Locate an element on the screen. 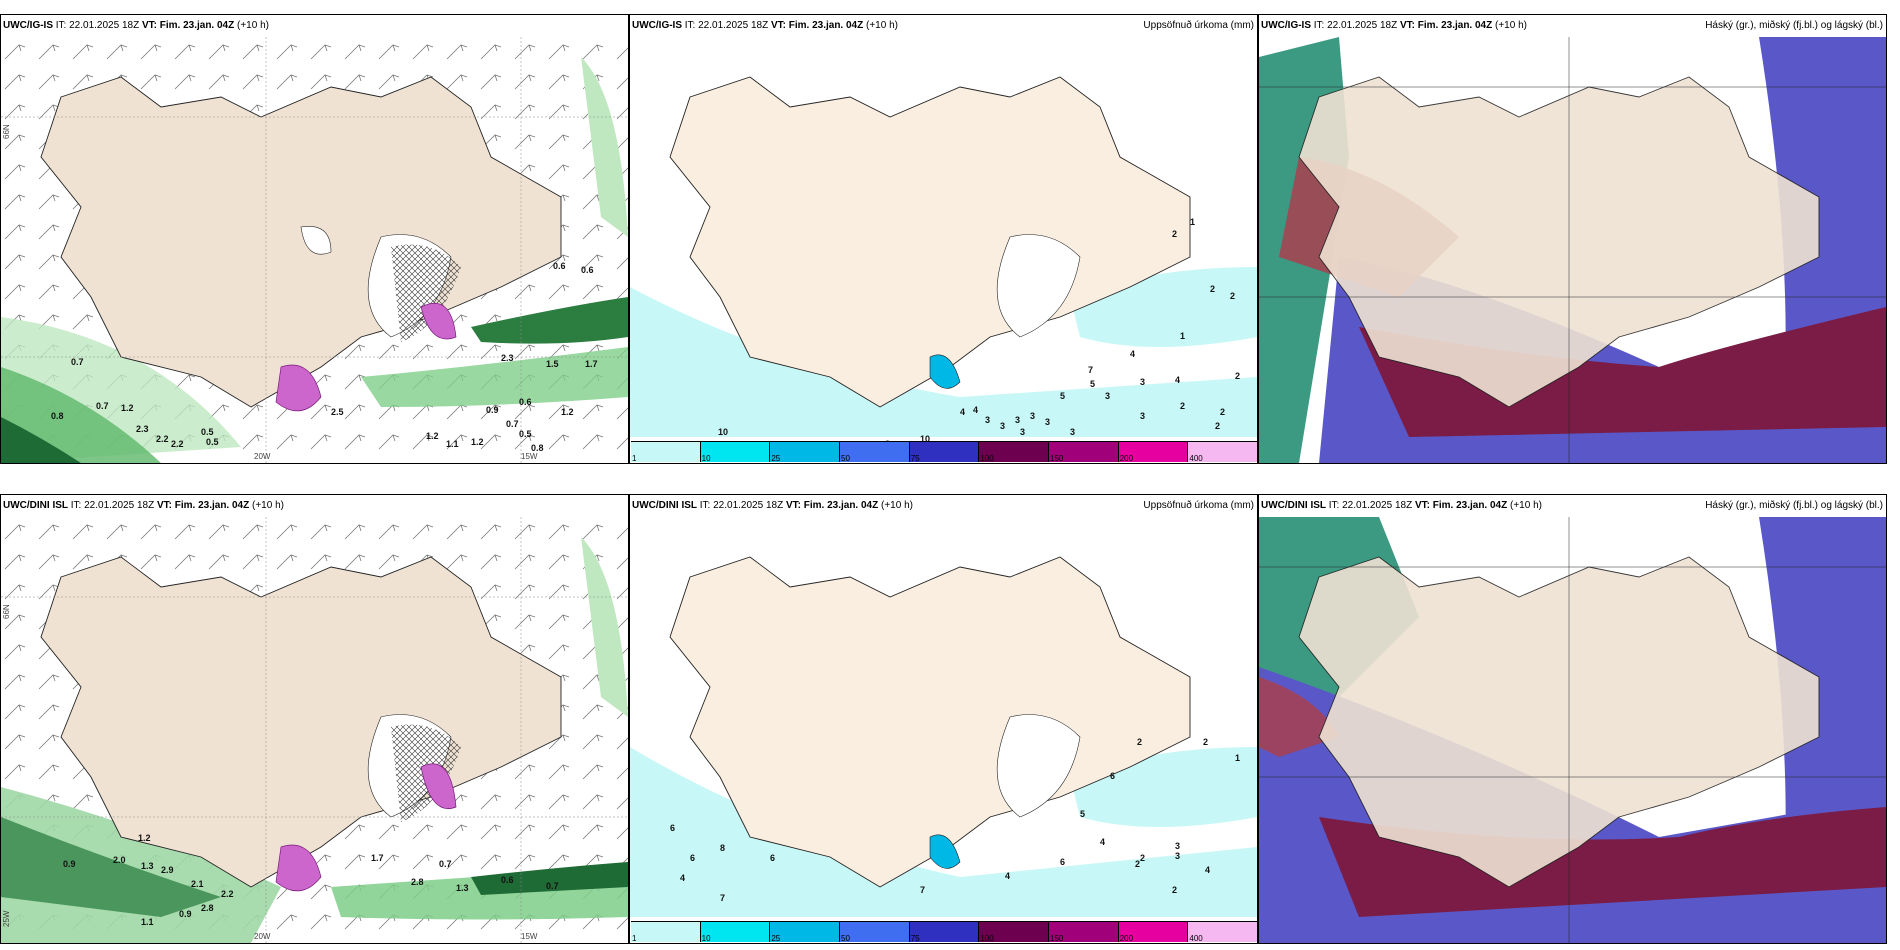  legend-swatch: 75 is located at coordinates (944, 452).